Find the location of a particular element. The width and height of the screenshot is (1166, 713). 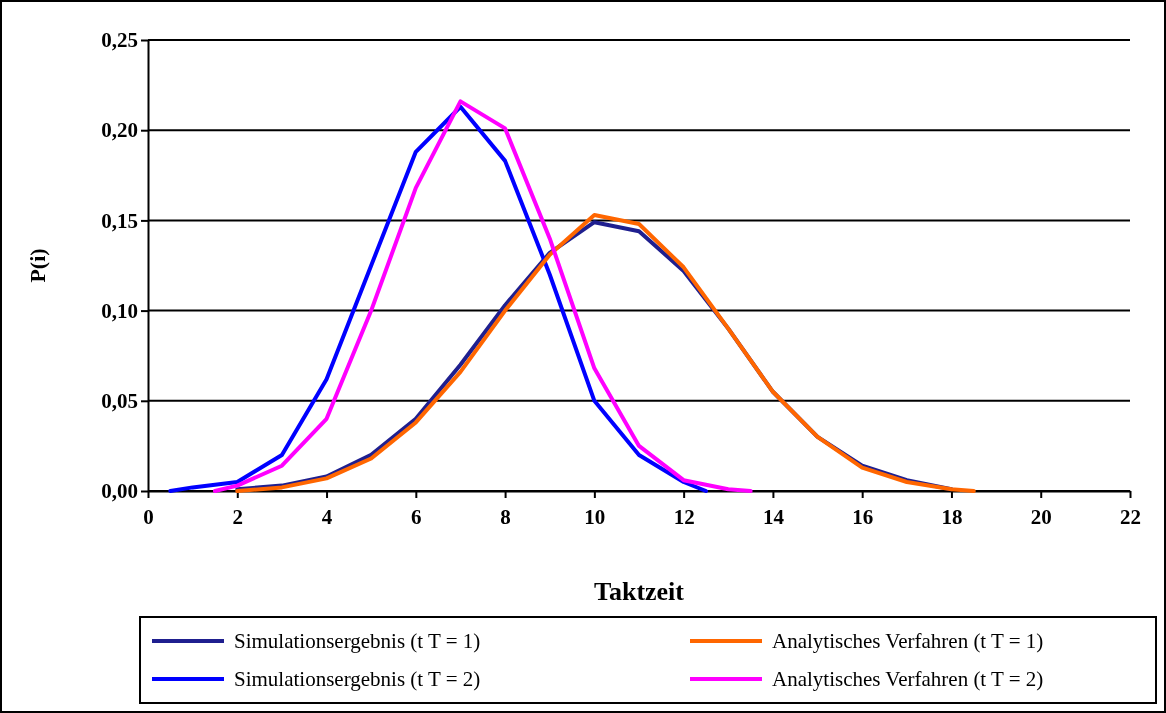

y-tick-label: 0,15 is located at coordinates (119, 220).